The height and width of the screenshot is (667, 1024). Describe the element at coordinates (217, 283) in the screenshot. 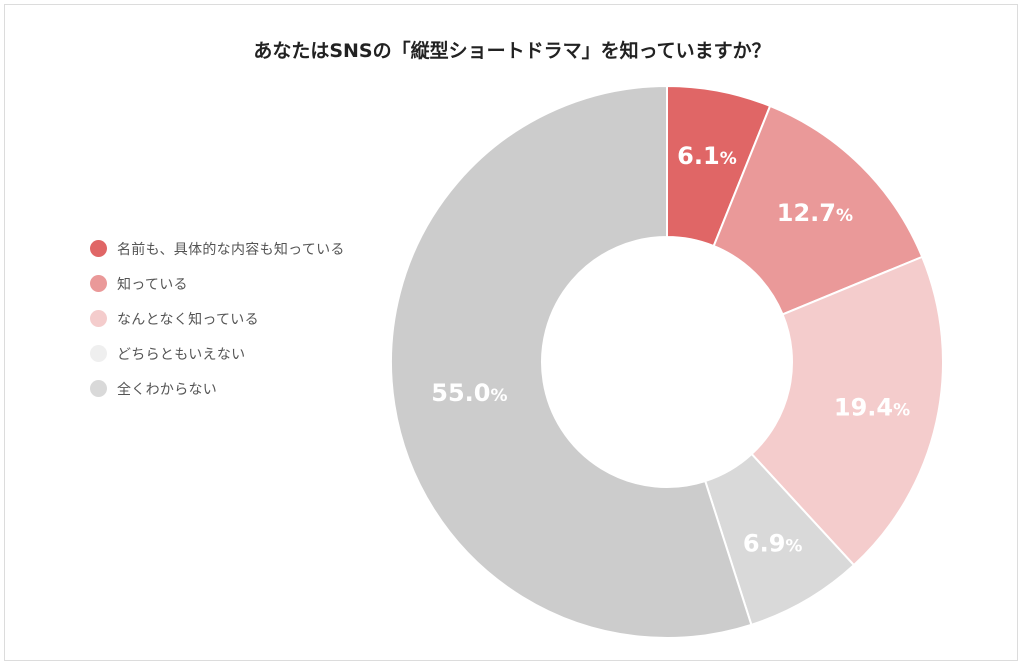

I see `legend-item: 知っている` at that location.